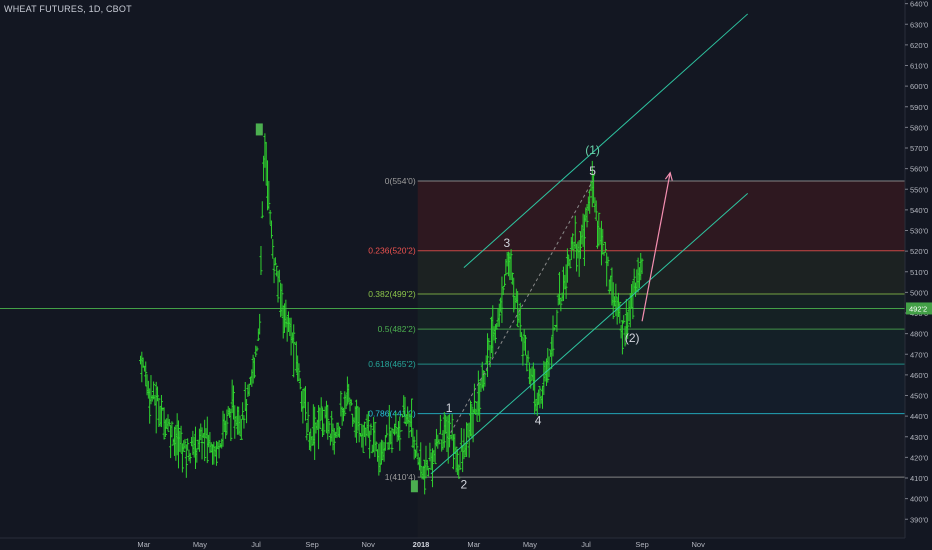  What do you see at coordinates (919, 210) in the screenshot?
I see `price-tick-15: 540'0` at bounding box center [919, 210].